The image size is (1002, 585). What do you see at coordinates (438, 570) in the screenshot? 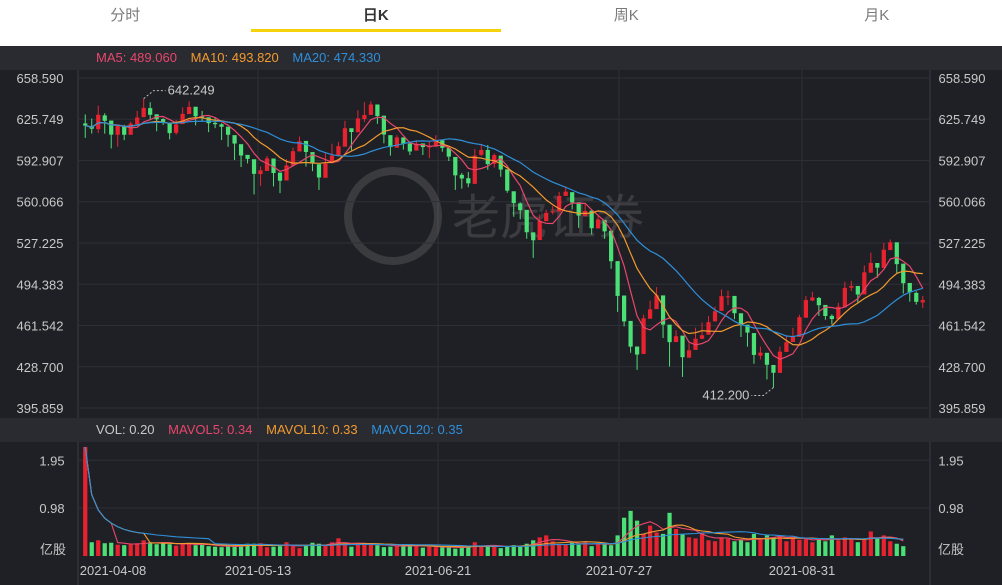
I see `date-tick-label: 2021-06-21` at bounding box center [438, 570].